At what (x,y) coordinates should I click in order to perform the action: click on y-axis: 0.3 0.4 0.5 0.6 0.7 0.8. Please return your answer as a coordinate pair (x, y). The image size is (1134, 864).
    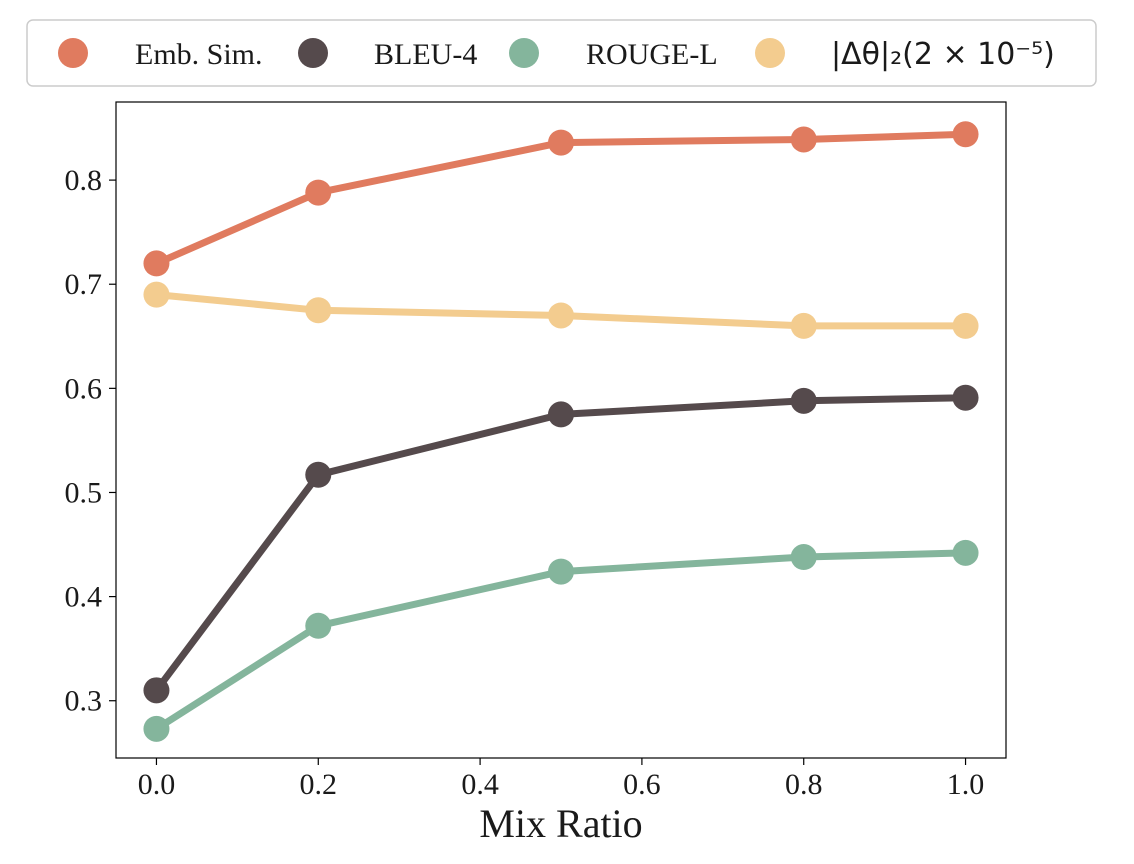
    Looking at the image, I should click on (90, 441).